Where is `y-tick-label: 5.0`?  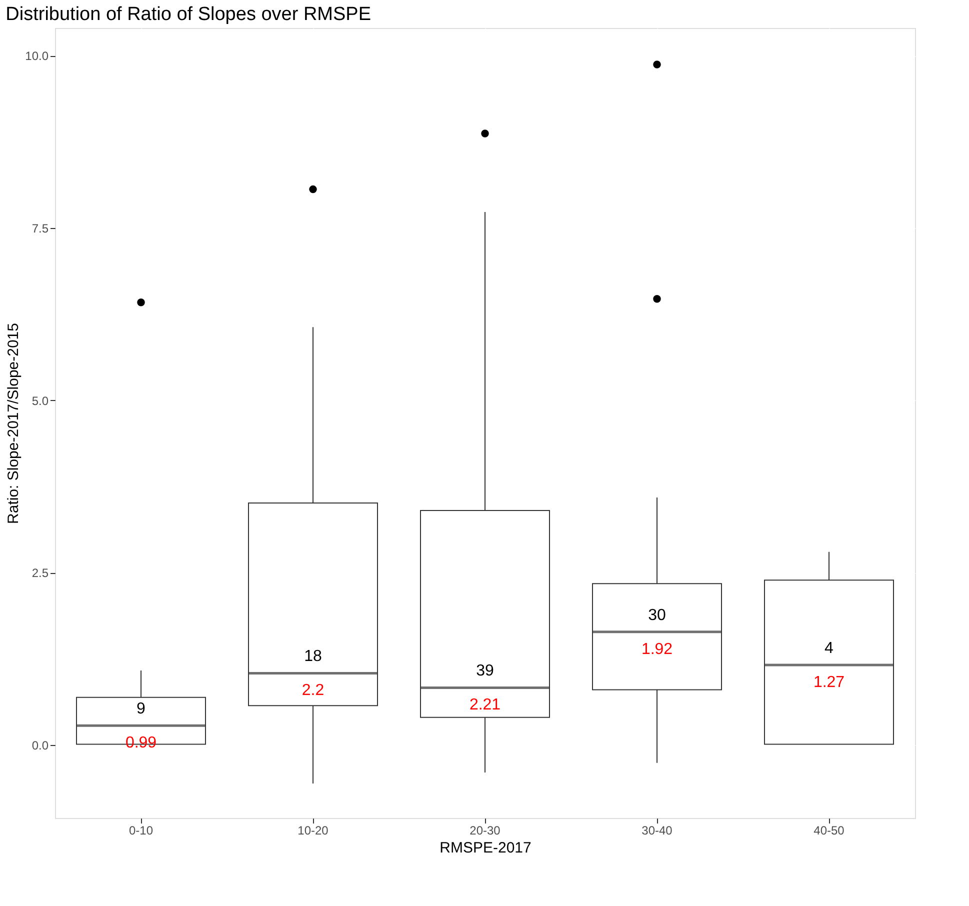
y-tick-label: 5.0 is located at coordinates (40, 401).